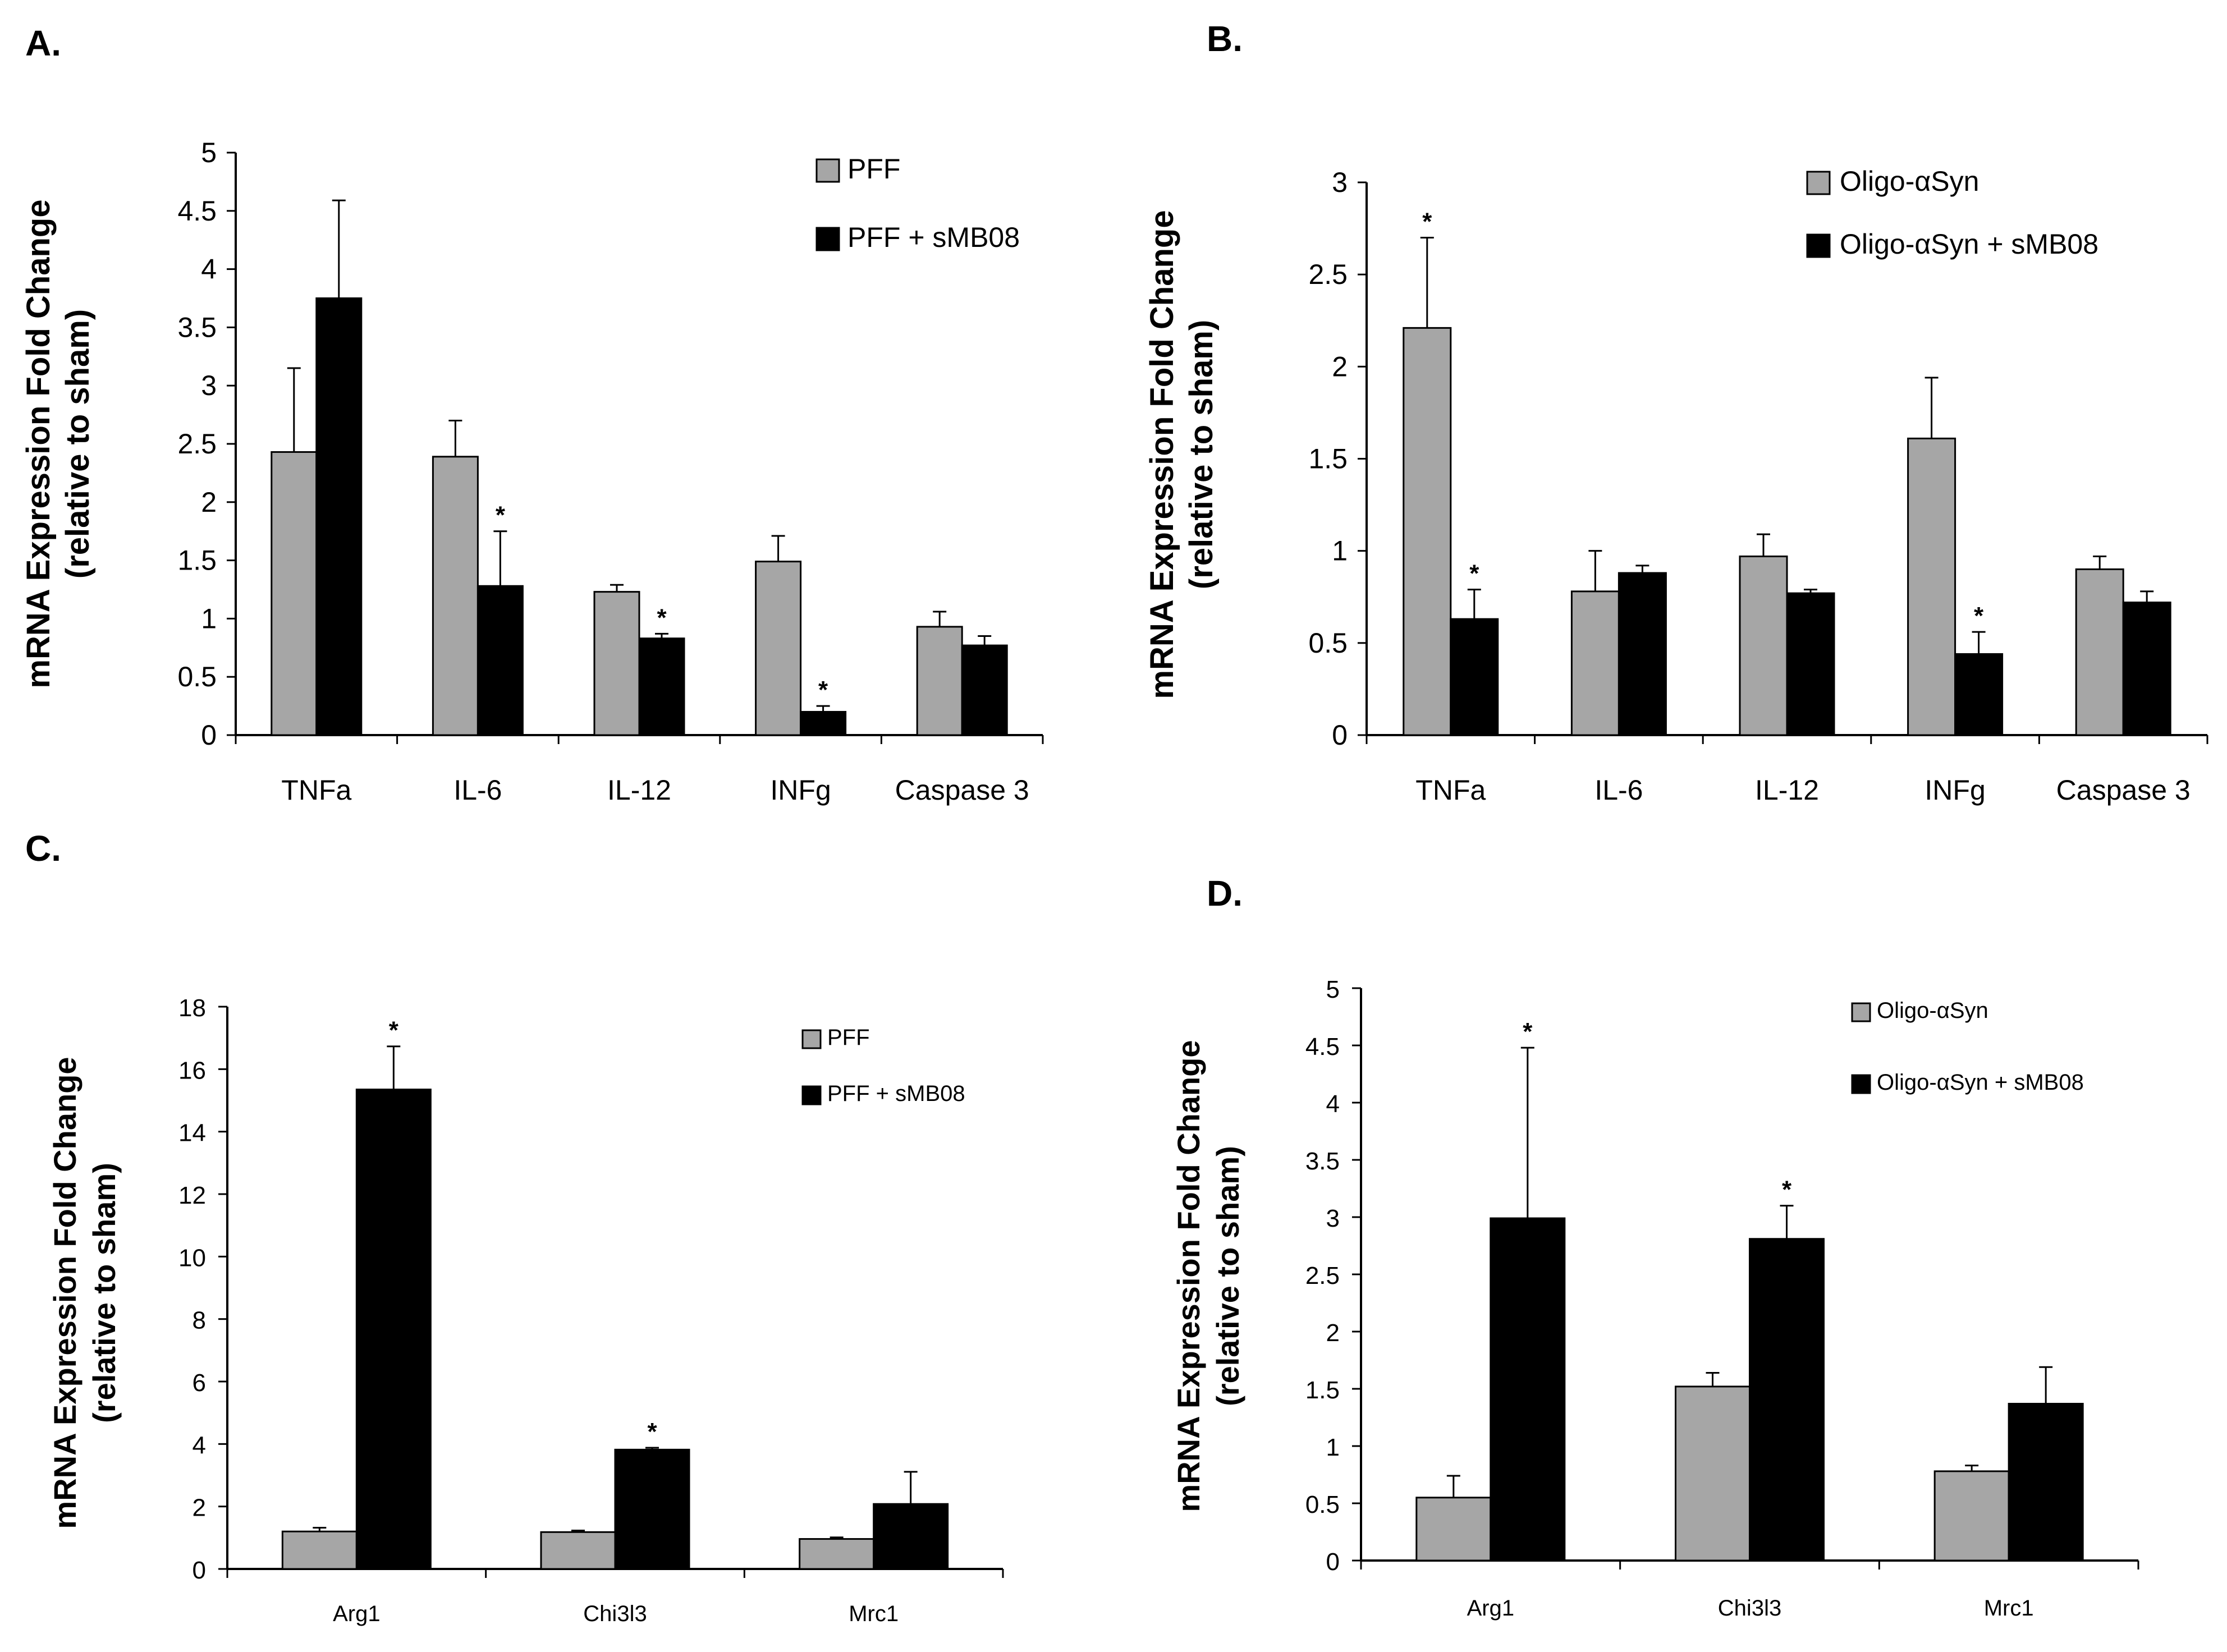 The image size is (2227, 1652). I want to click on legend-label: Oligo-αSyn, so click(1910, 181).